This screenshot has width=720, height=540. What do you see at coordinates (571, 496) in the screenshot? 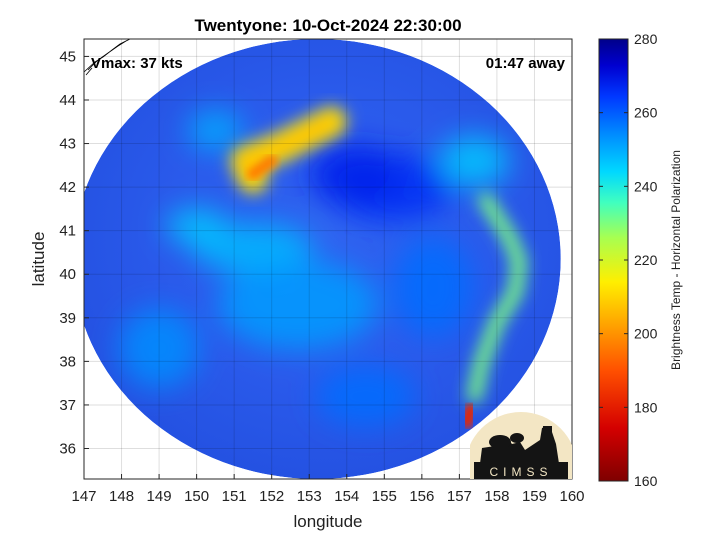
I see `x-tick-label: 160` at bounding box center [571, 496].